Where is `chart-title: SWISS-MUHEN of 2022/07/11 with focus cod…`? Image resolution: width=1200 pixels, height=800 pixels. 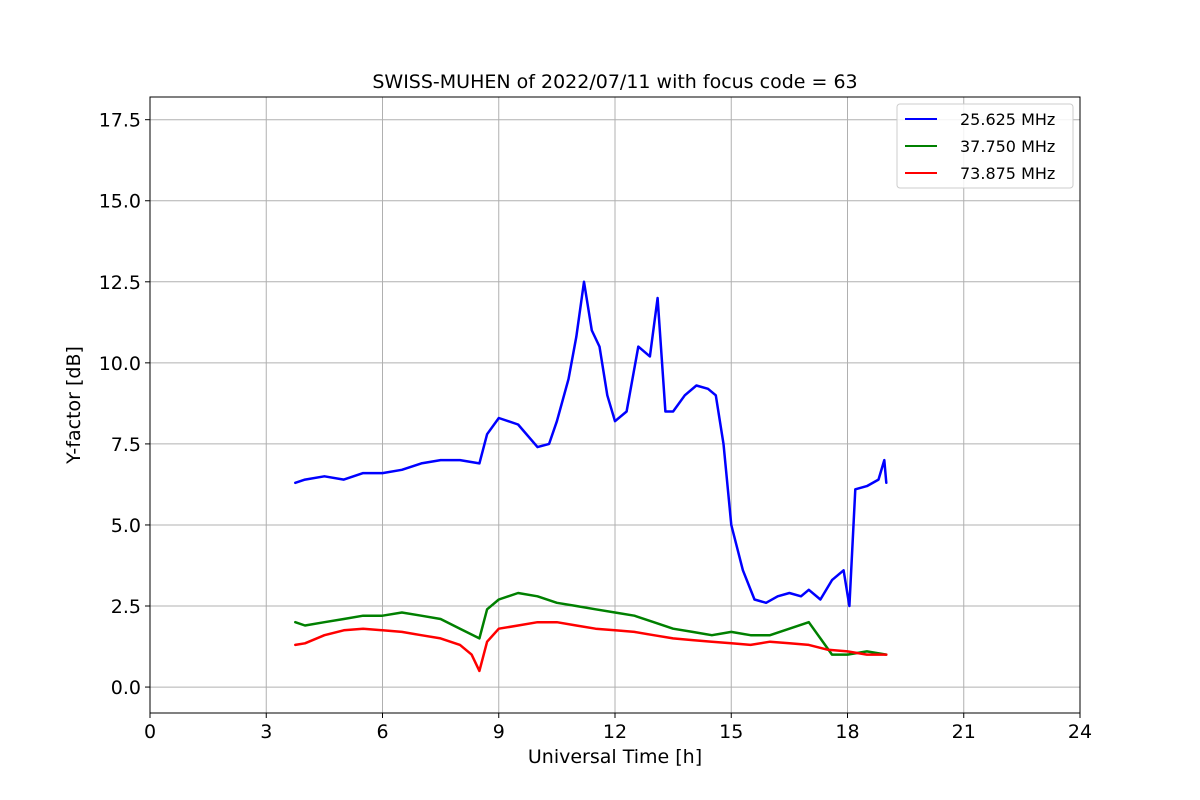
chart-title: SWISS-MUHEN of 2022/07/11 with focus cod… is located at coordinates (614, 82).